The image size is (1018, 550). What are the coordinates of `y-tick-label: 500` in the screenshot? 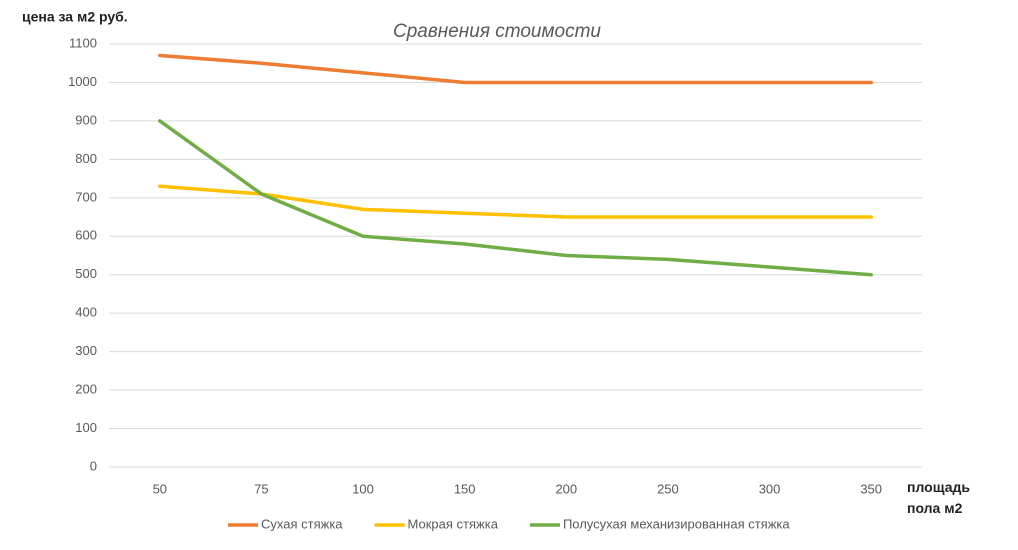 It's located at (86, 273).